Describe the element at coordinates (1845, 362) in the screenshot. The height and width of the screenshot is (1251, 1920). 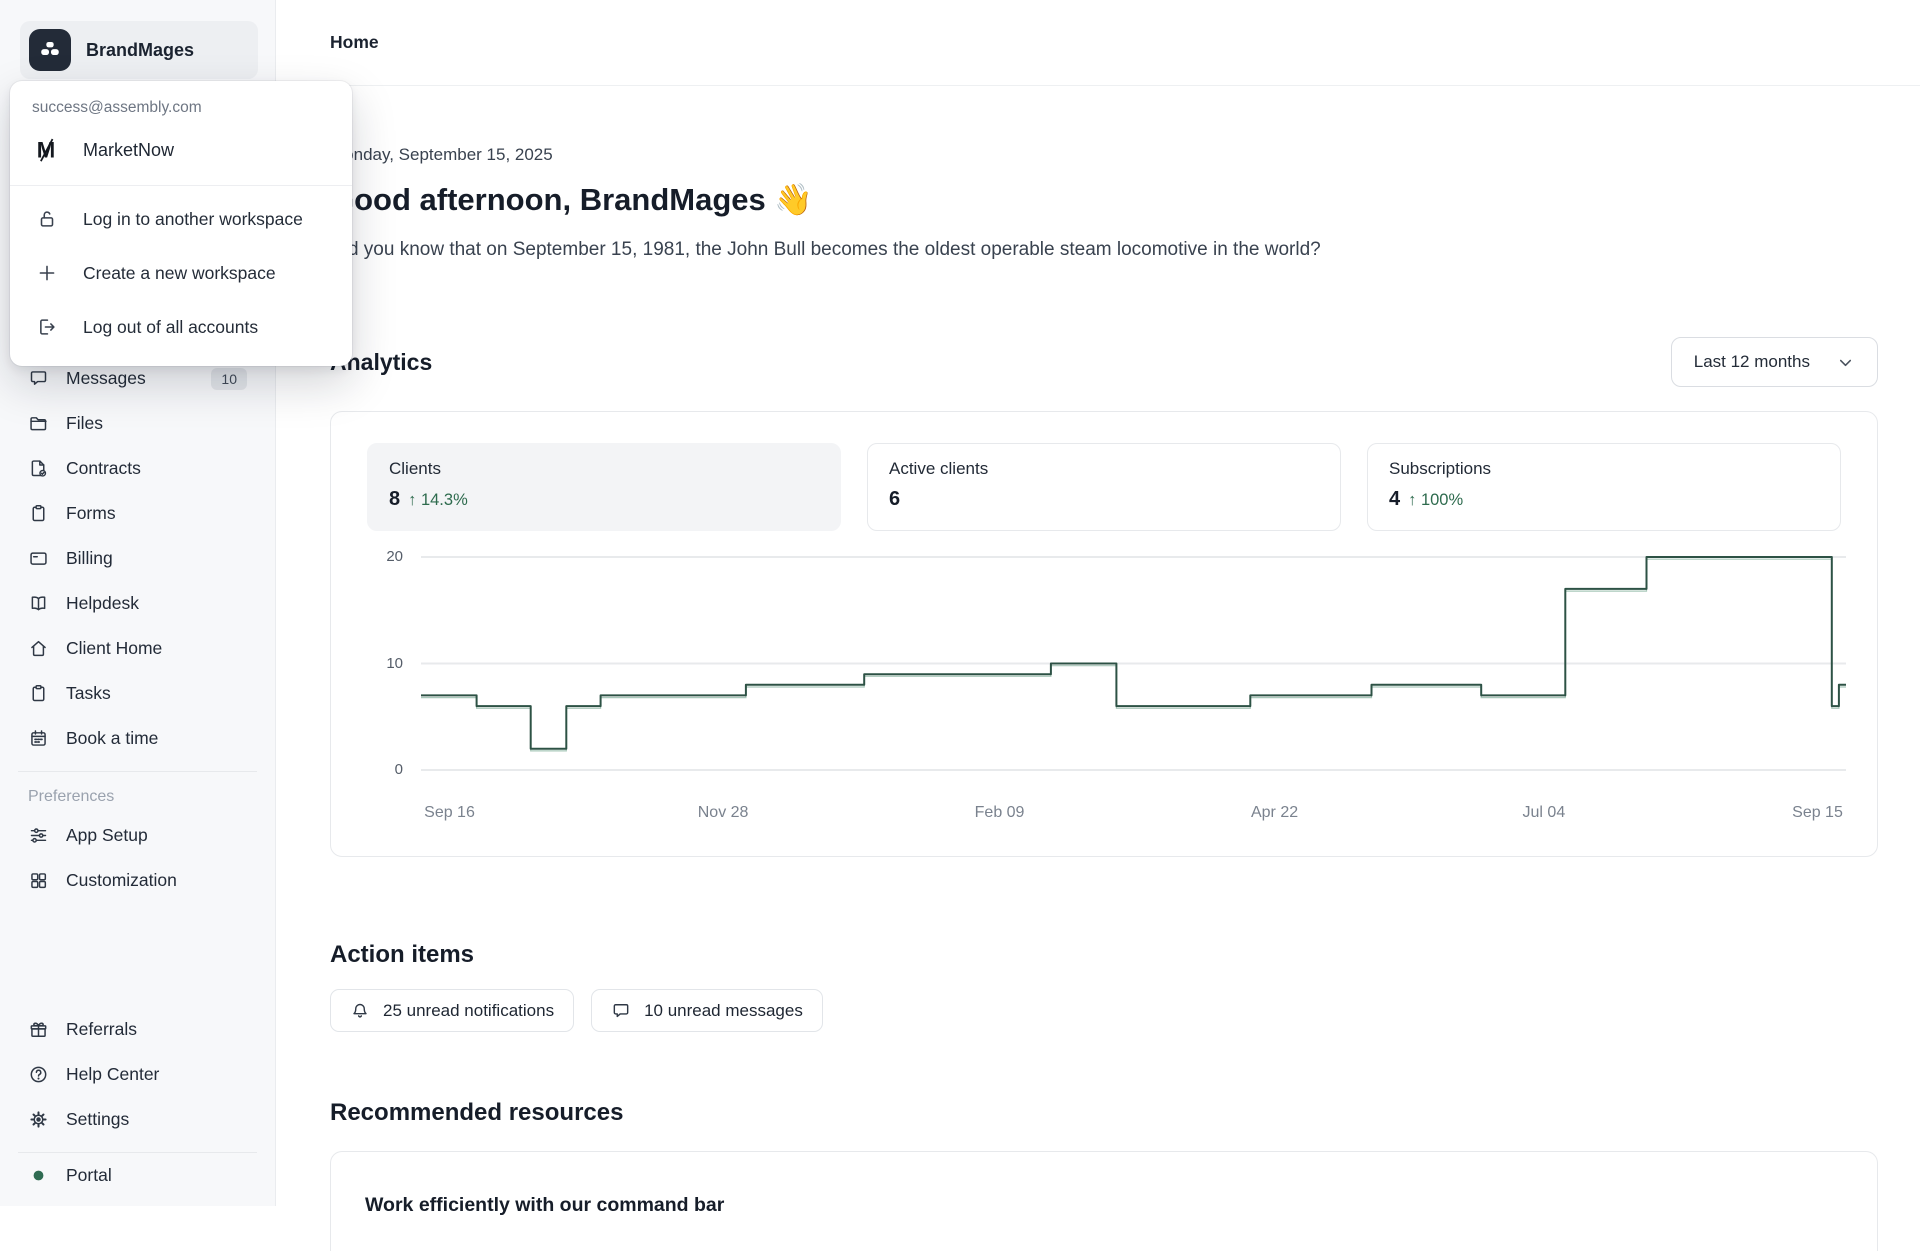
I see `chevron-down-icon` at that location.